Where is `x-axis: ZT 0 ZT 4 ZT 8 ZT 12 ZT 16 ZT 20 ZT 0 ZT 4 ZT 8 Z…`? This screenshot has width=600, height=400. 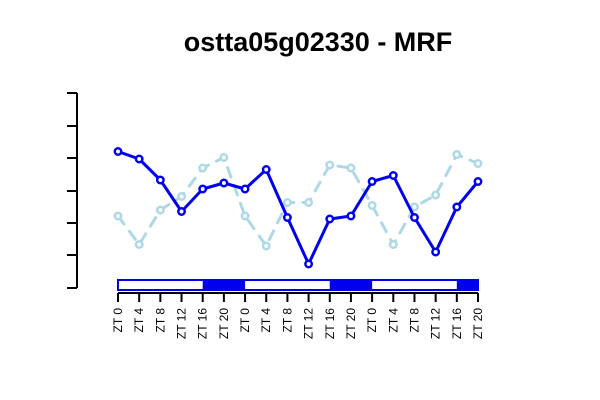
x-axis: ZT 0 ZT 4 ZT 8 ZT 12 ZT 16 ZT 20 ZT 0 ZT 4 ZT 8 Z… is located at coordinates (298, 315).